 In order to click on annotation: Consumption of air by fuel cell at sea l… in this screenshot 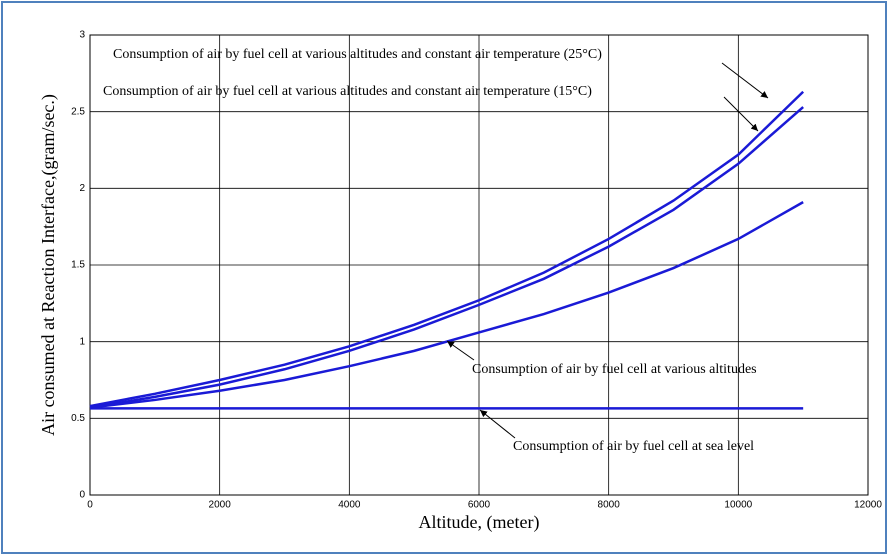, I will do `click(633, 446)`.